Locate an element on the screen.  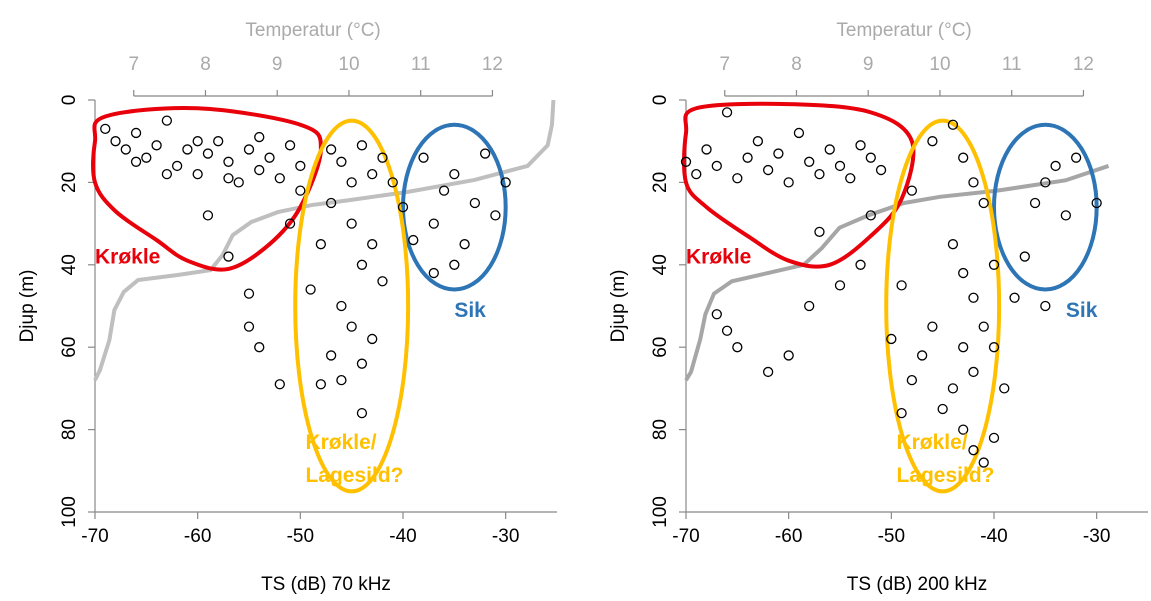
y-axis-title: Djup (m) is located at coordinates (618, 306).